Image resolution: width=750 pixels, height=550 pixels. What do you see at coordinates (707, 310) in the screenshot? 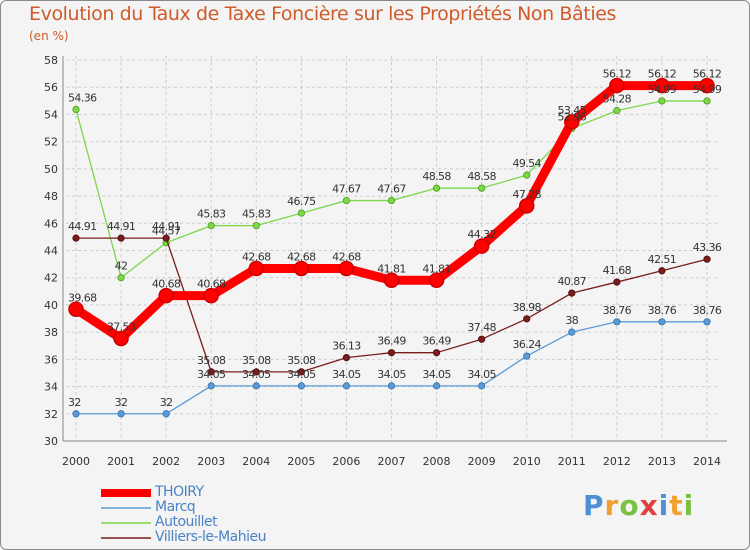
I see `data-label-marcq: 38.76` at bounding box center [707, 310].